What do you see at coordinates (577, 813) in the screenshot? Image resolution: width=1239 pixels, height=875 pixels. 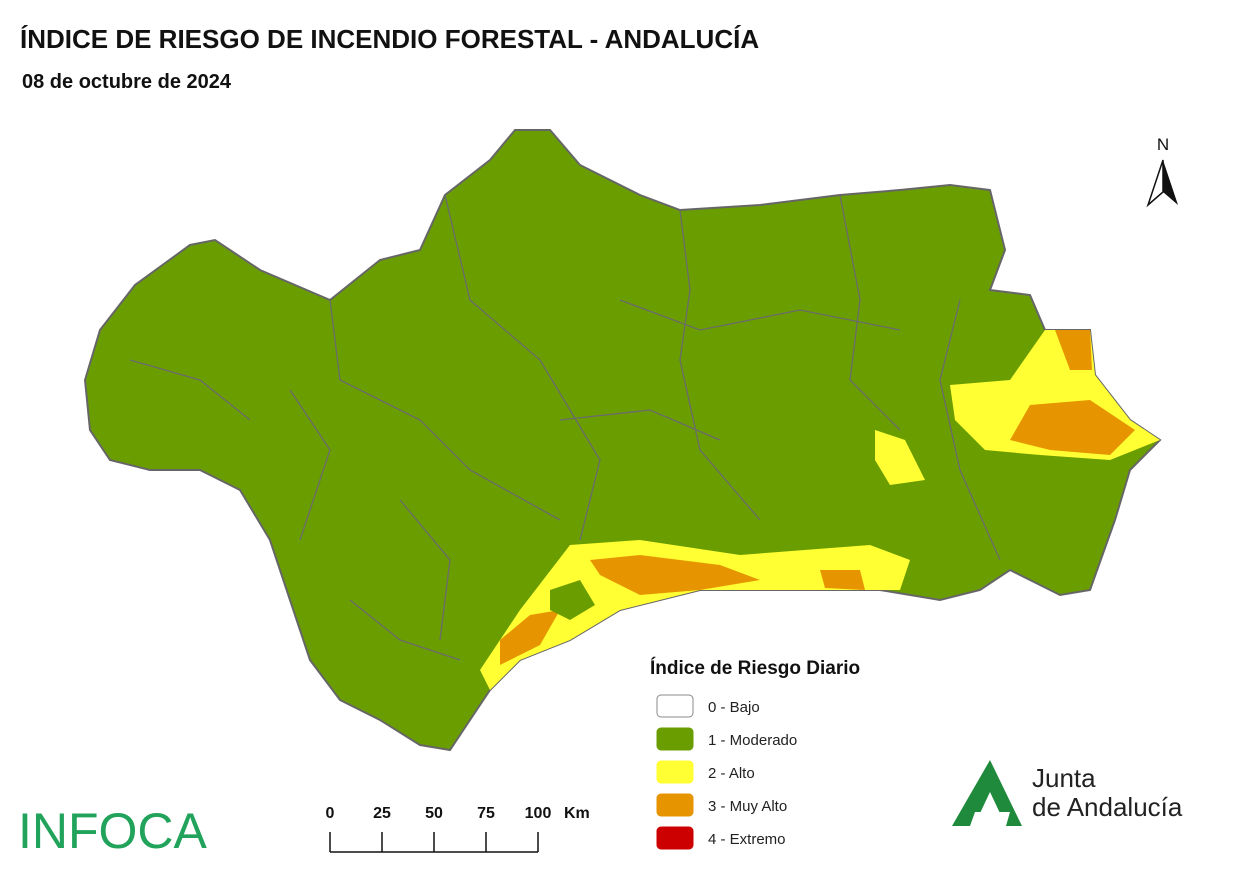 I see `scale-unit: Km` at bounding box center [577, 813].